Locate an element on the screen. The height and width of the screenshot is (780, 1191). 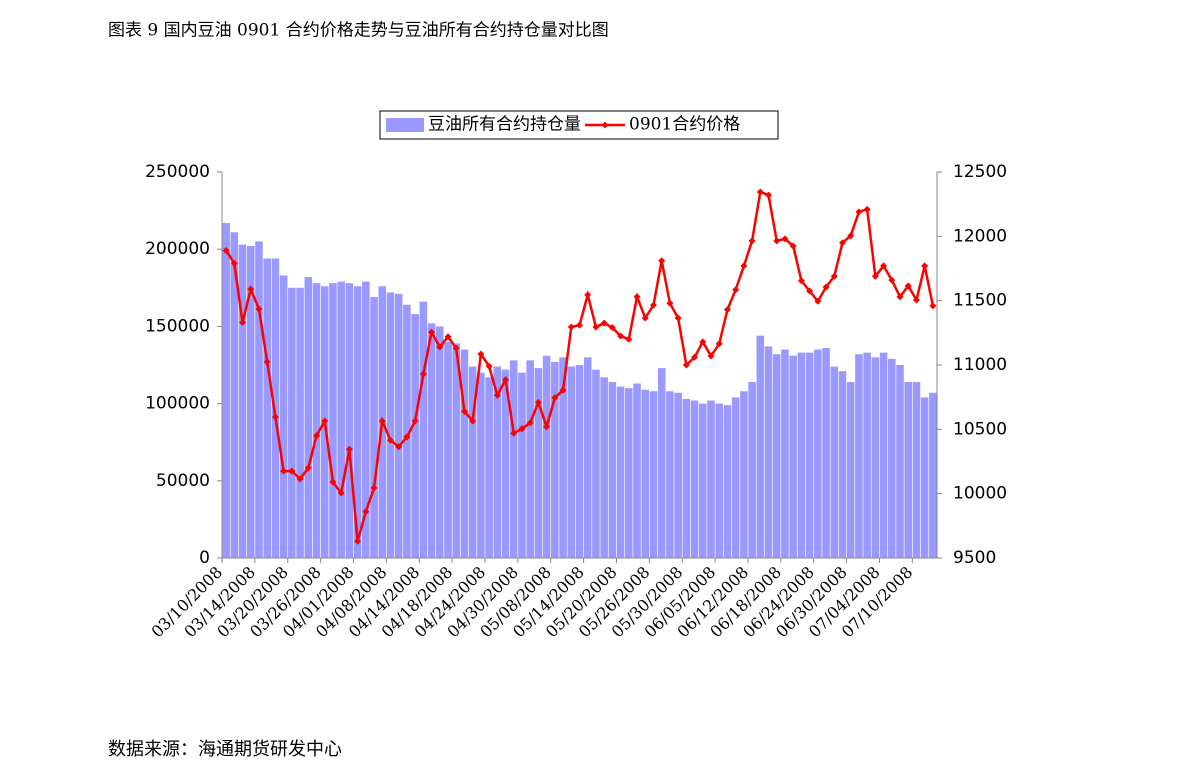
legend-box is located at coordinates (579, 125).